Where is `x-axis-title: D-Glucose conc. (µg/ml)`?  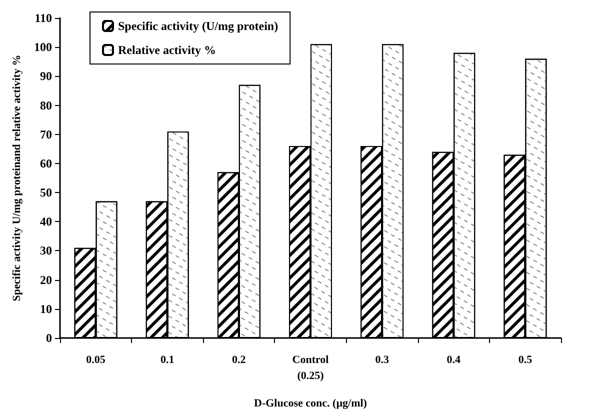
x-axis-title: D-Glucose conc. (µg/ml) is located at coordinates (311, 404).